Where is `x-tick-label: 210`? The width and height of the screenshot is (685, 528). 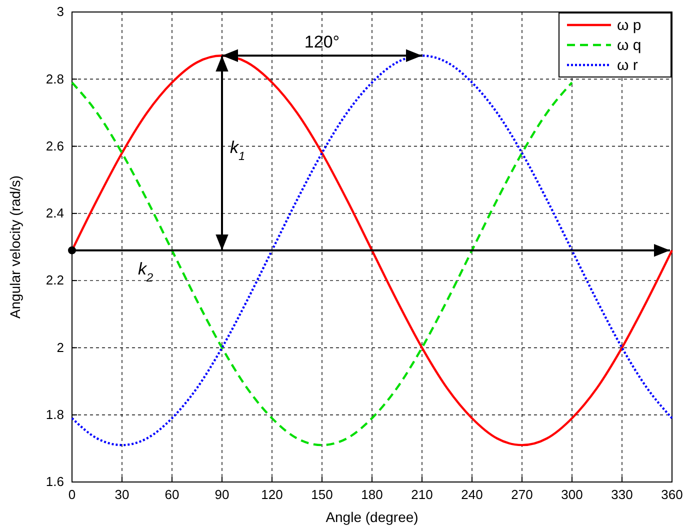
x-tick-label: 210 is located at coordinates (422, 494).